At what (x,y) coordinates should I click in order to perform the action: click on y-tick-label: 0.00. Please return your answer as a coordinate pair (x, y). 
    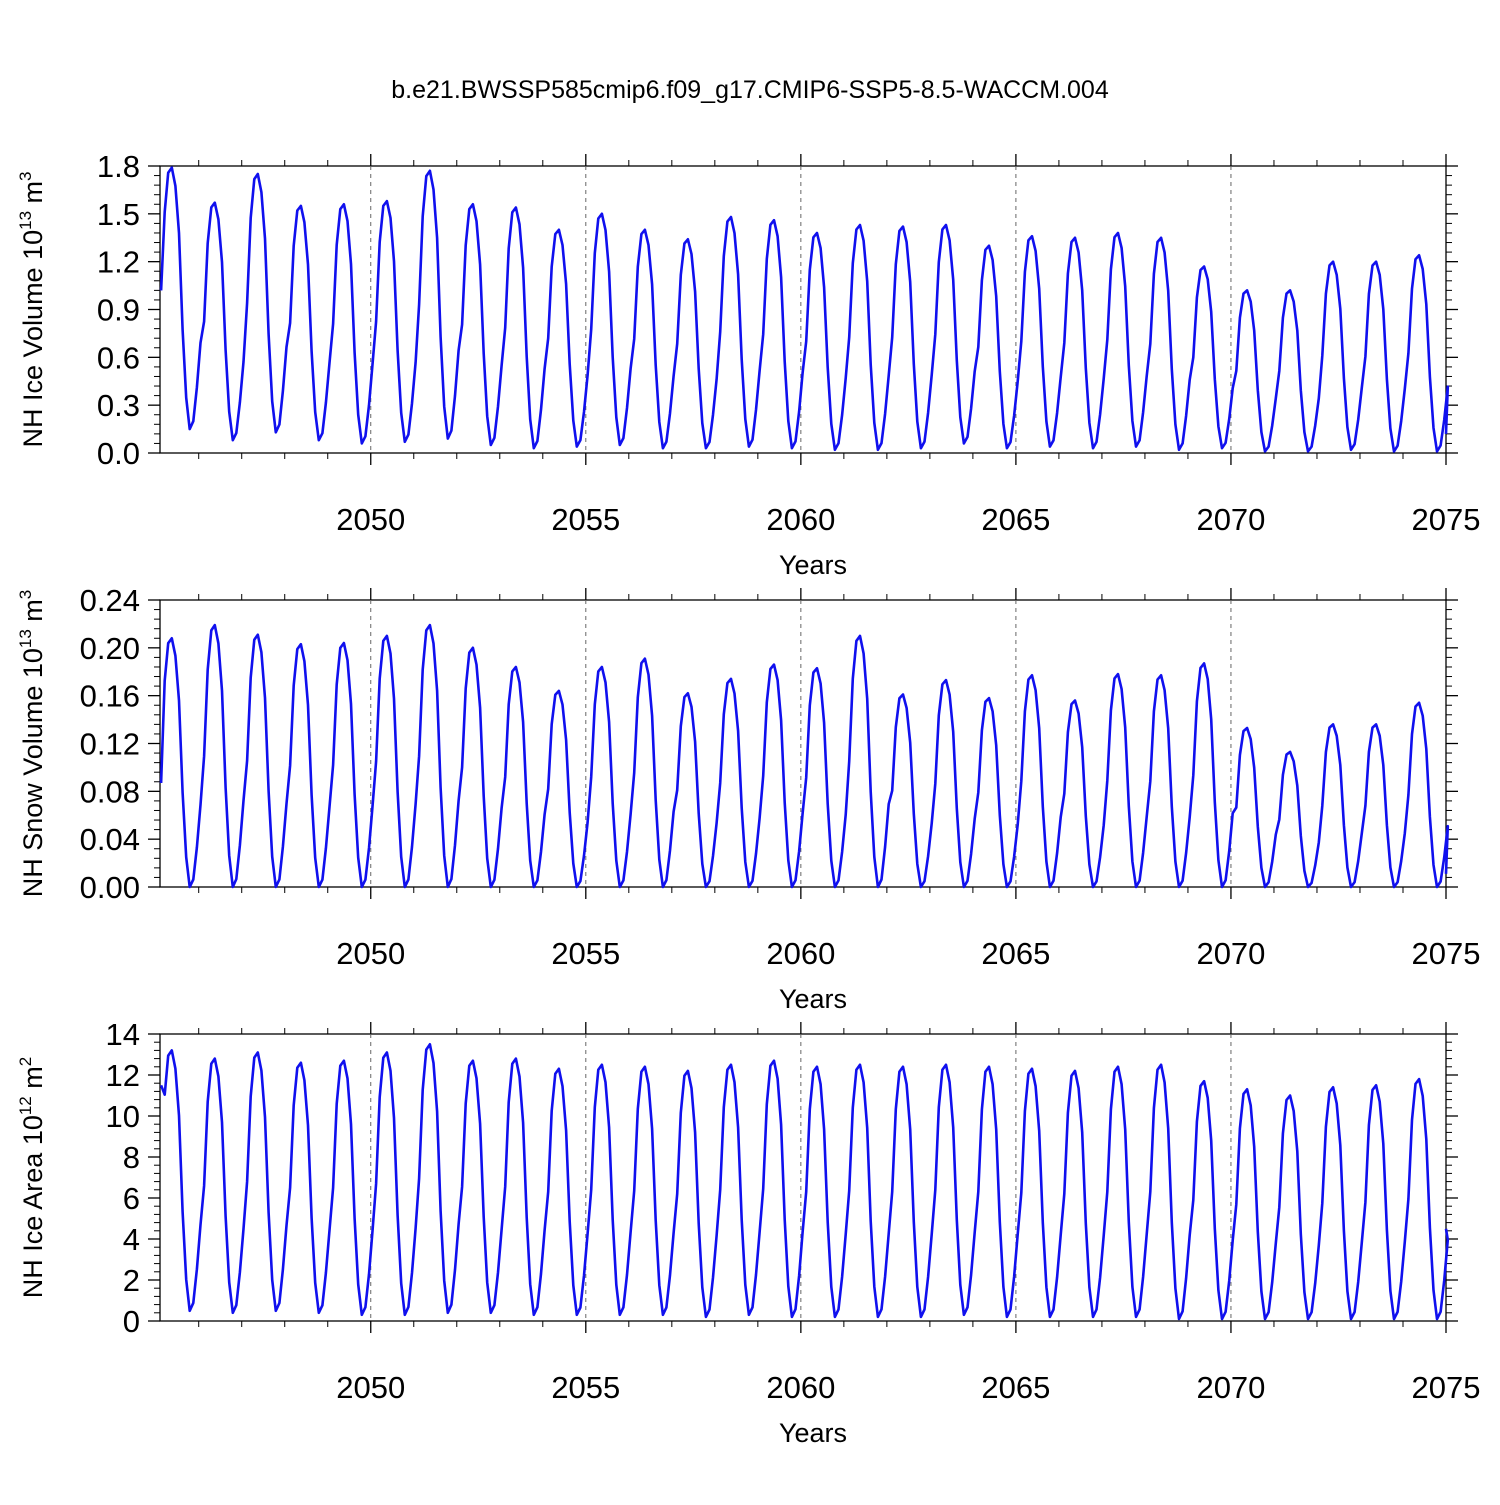
    Looking at the image, I should click on (110, 887).